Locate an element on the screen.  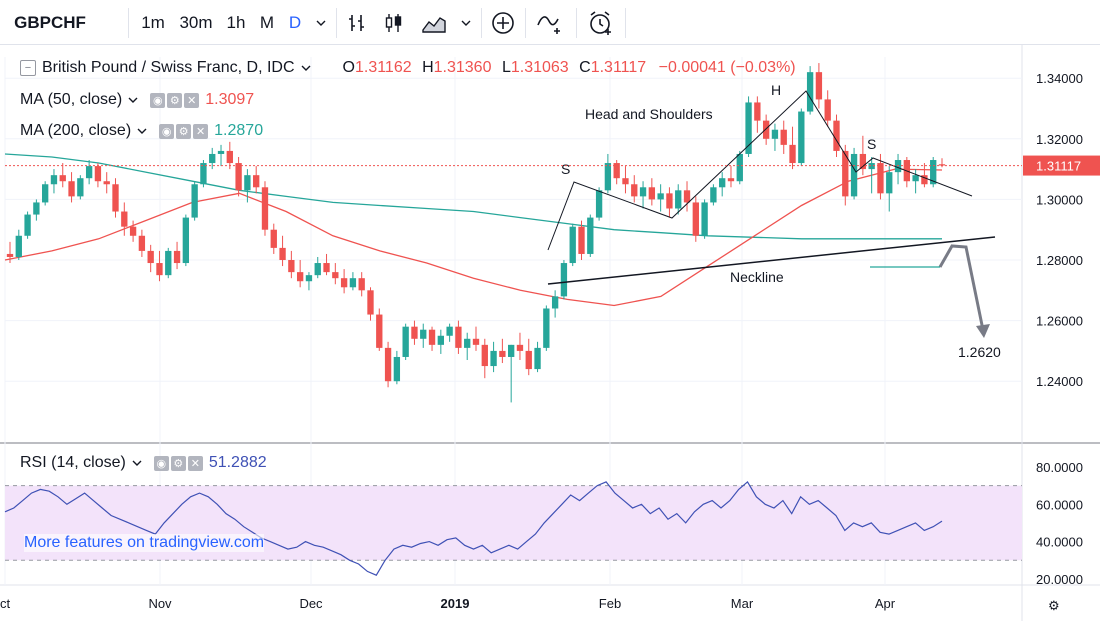
pattern-annotation: Neckline is located at coordinates (757, 277).